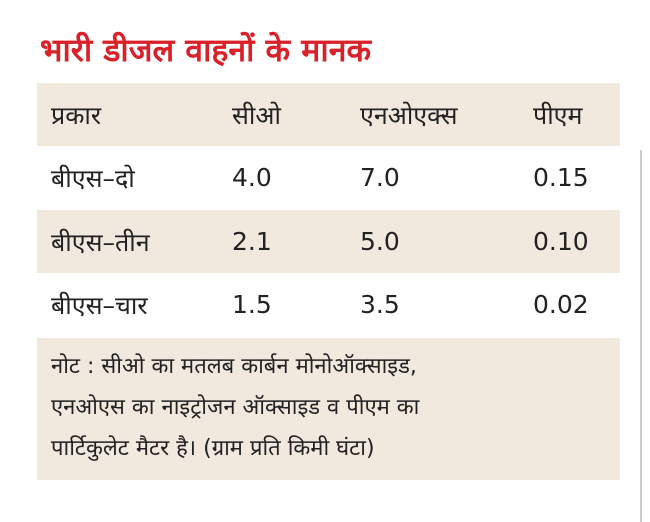 The height and width of the screenshot is (522, 650). Describe the element at coordinates (206, 50) in the screenshot. I see `title: भारी डीजल वाहनों के मानक` at that location.